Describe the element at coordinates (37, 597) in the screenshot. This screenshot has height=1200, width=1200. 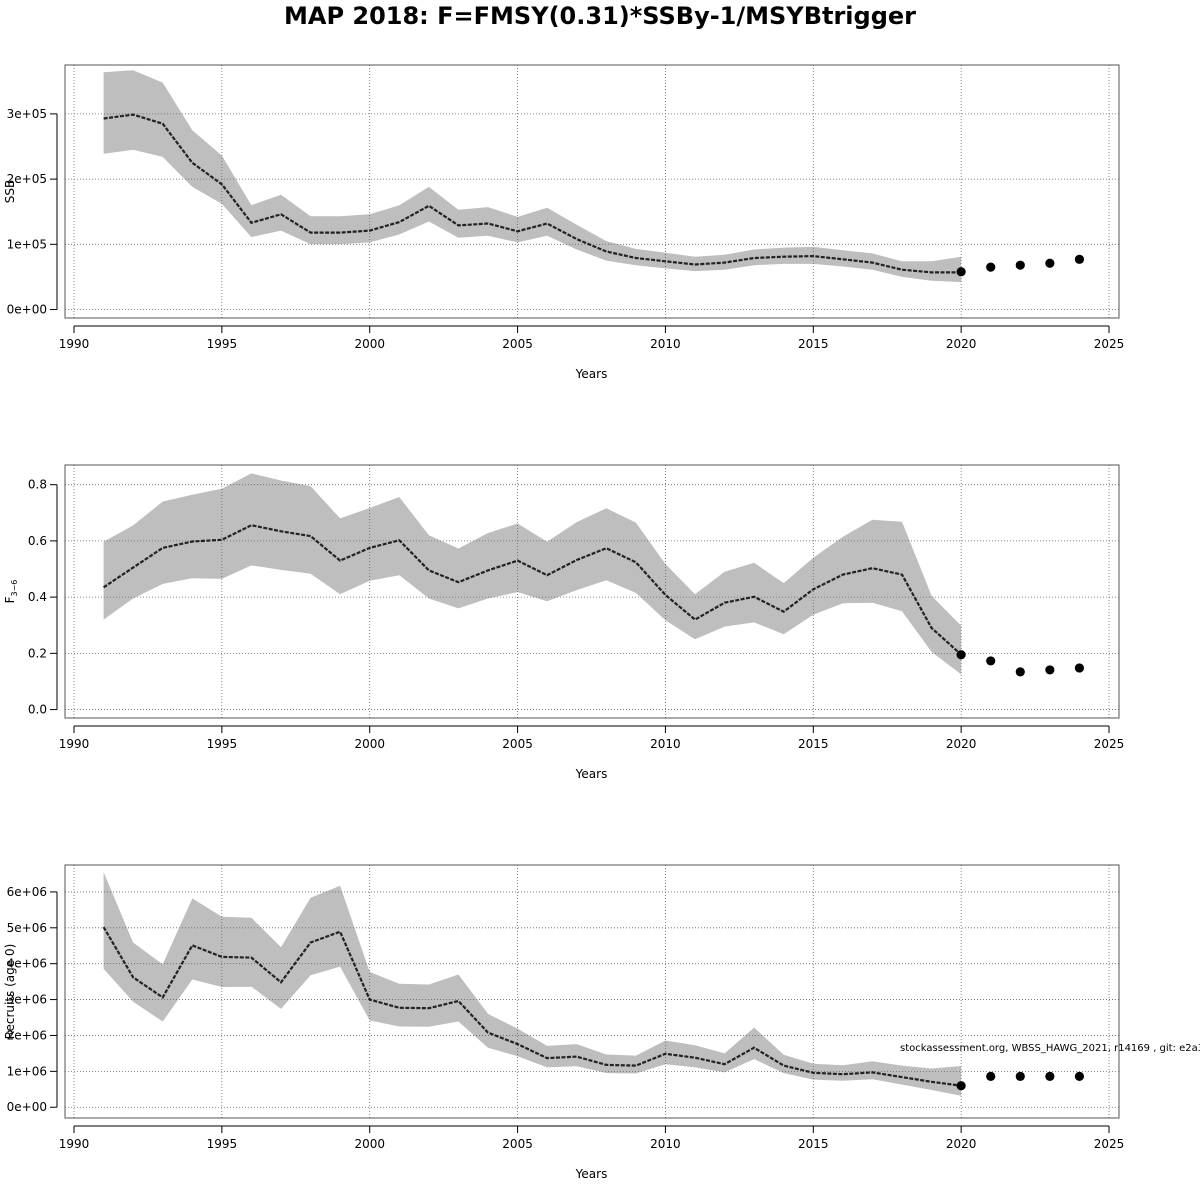
I see `y-tick-label: 0.4` at that location.